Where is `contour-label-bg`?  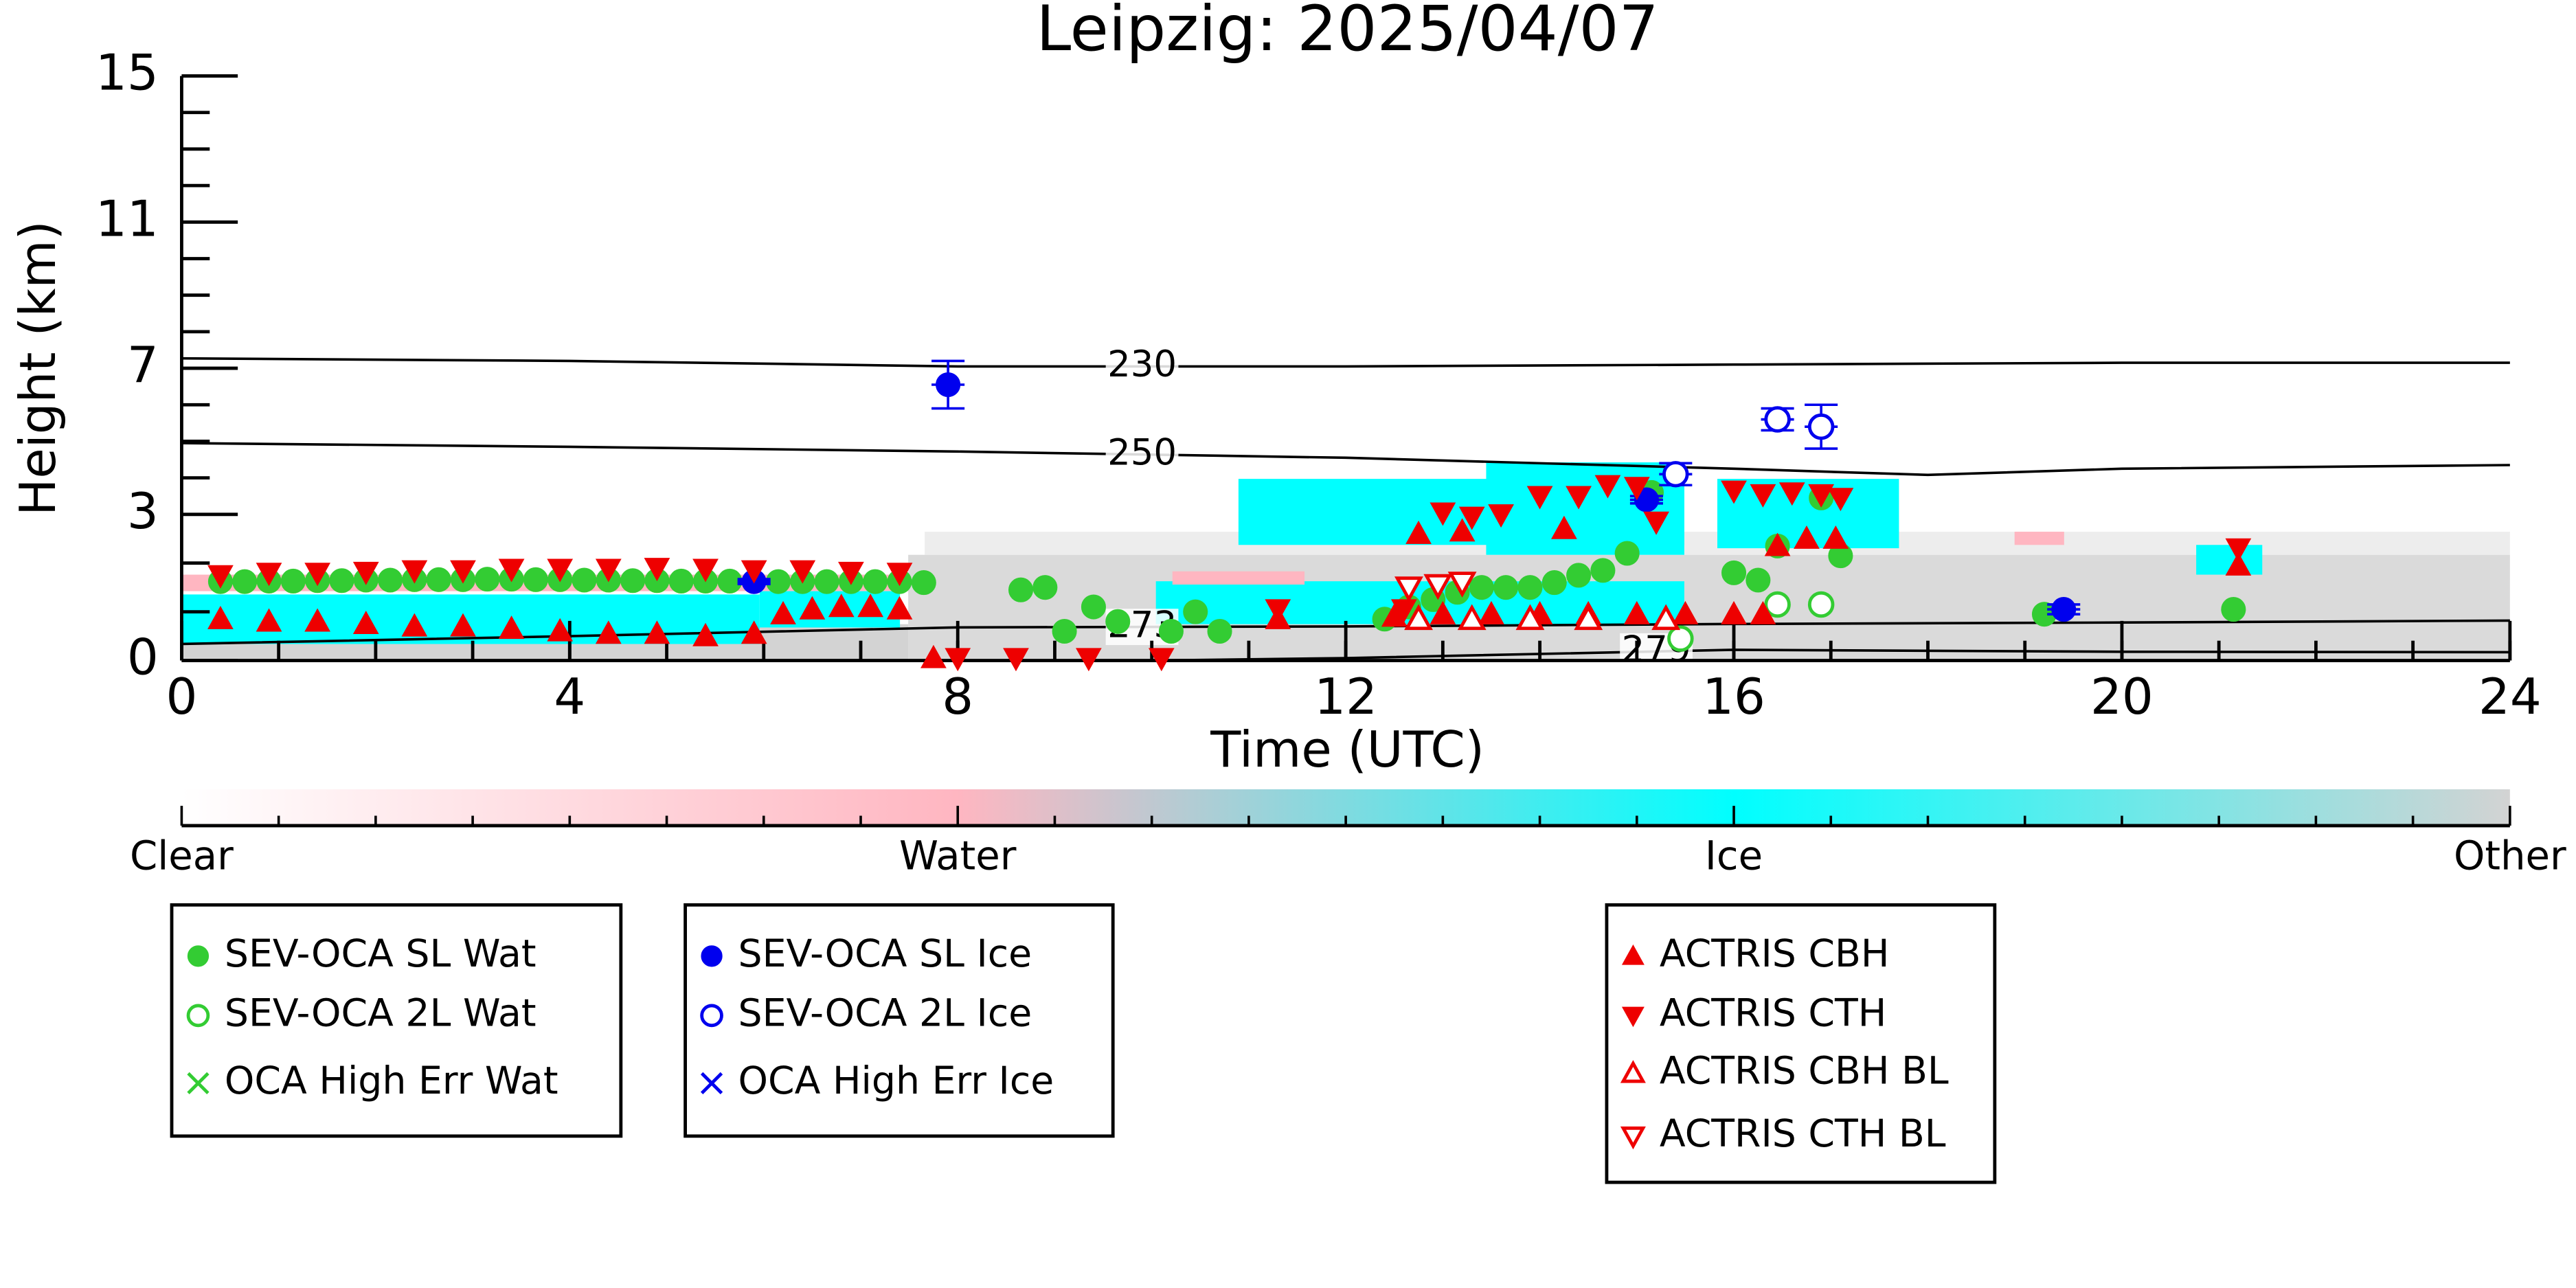 contour-label-bg is located at coordinates (1142, 454).